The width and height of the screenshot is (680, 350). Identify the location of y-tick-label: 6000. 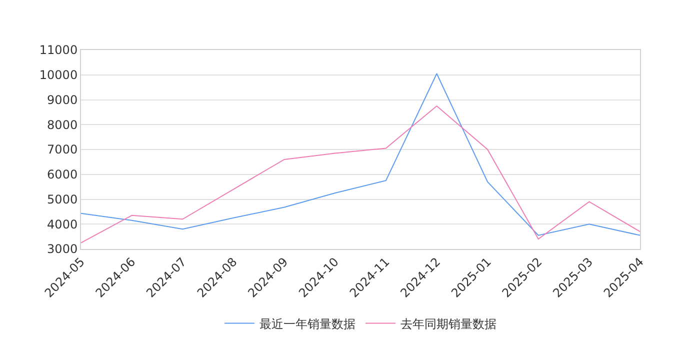
(62, 175).